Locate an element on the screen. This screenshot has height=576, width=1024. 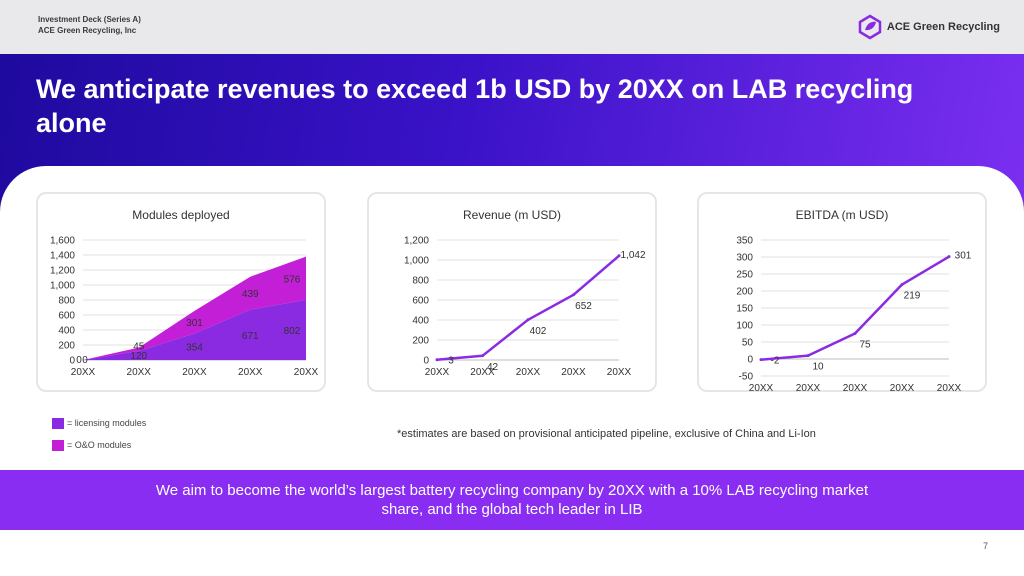
company-logo: ACE Green Recycling is located at coordinates (928, 27).